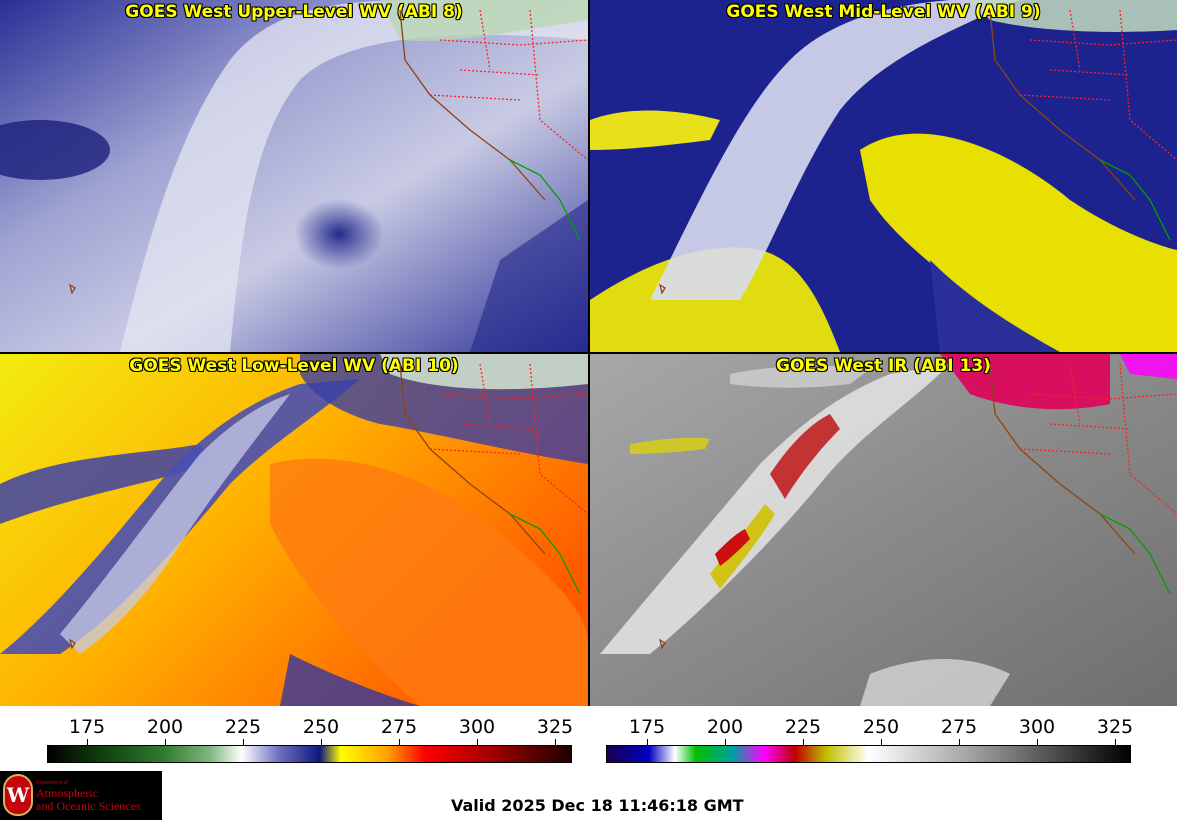 This screenshot has height=820, width=1177. What do you see at coordinates (309, 754) in the screenshot?
I see `wv-color-scale` at bounding box center [309, 754].